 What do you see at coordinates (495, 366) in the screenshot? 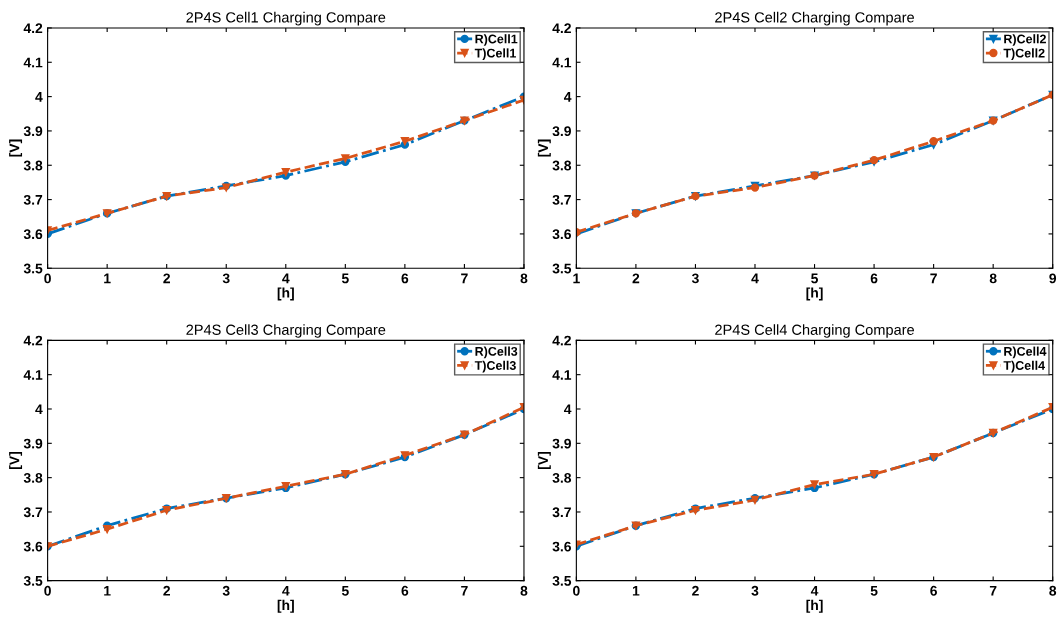
I see `legend-label: T)Cell3` at bounding box center [495, 366].